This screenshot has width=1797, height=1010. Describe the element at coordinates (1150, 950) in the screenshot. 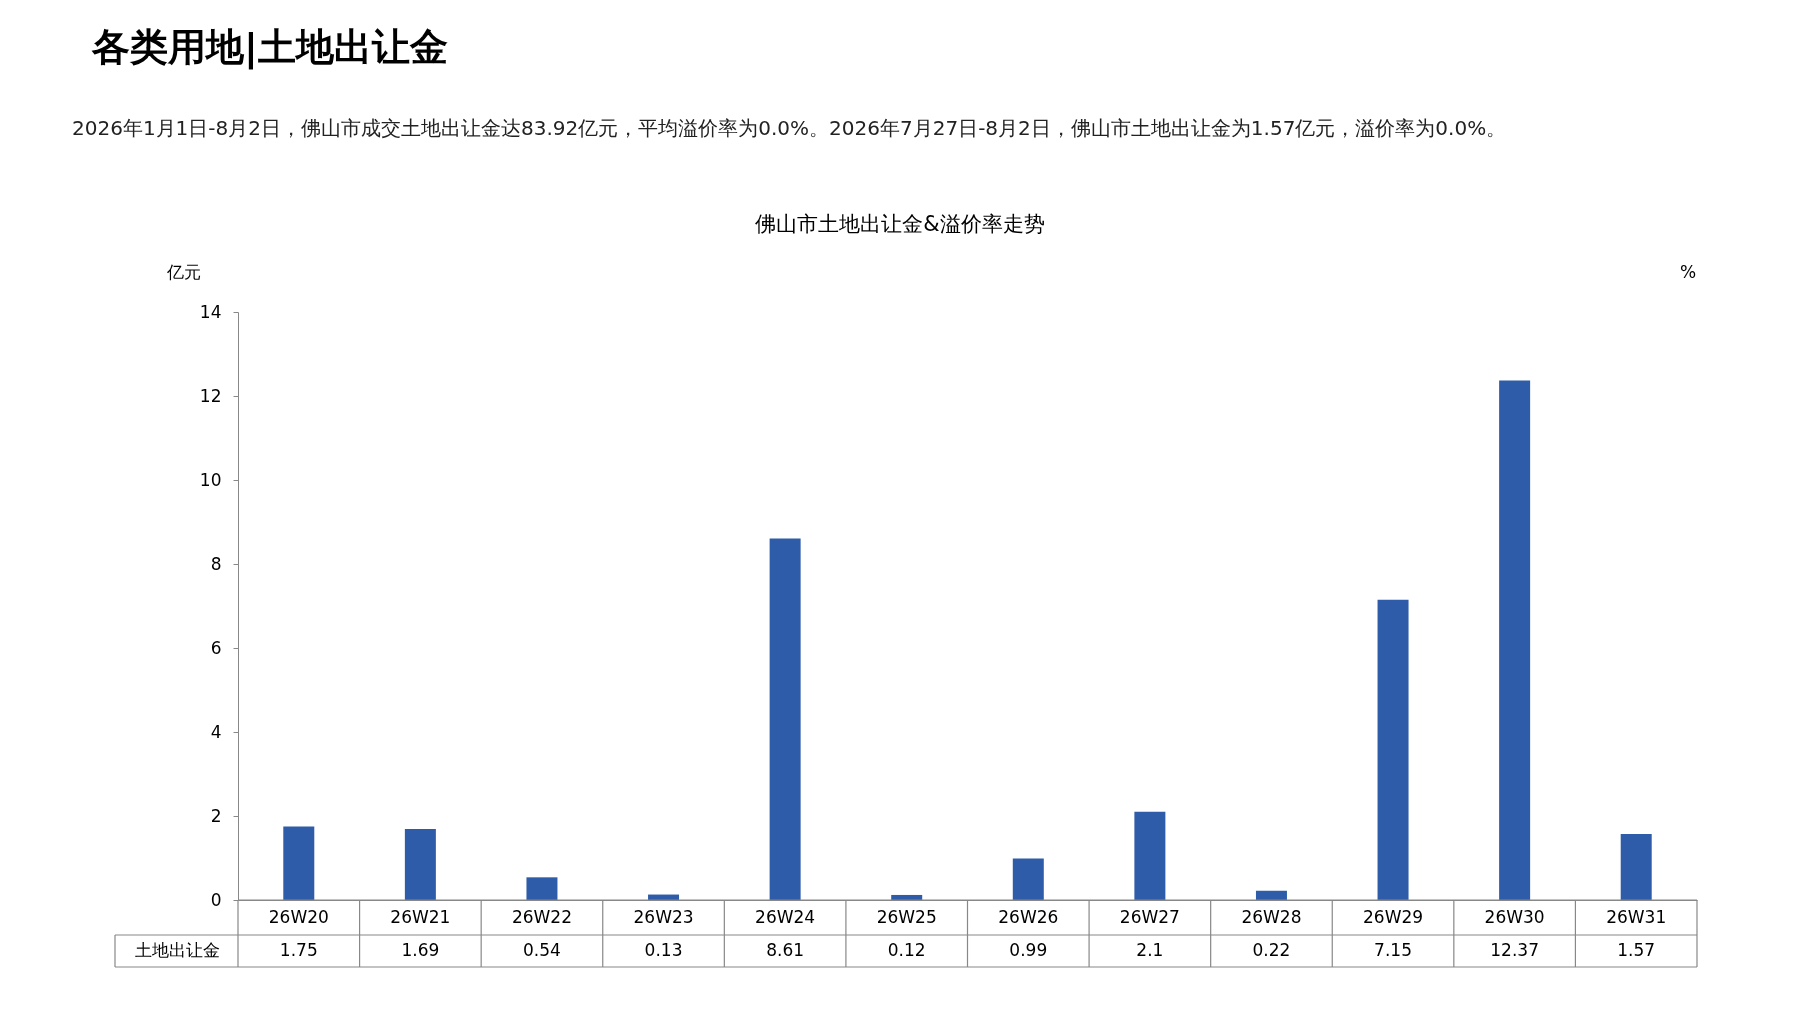

I see `data-label: 2.1` at that location.